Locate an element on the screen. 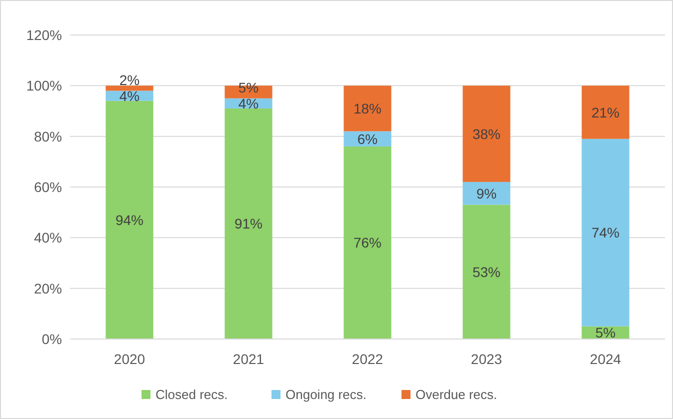 The height and width of the screenshot is (419, 673). x-tick-label: 2021 is located at coordinates (248, 359).